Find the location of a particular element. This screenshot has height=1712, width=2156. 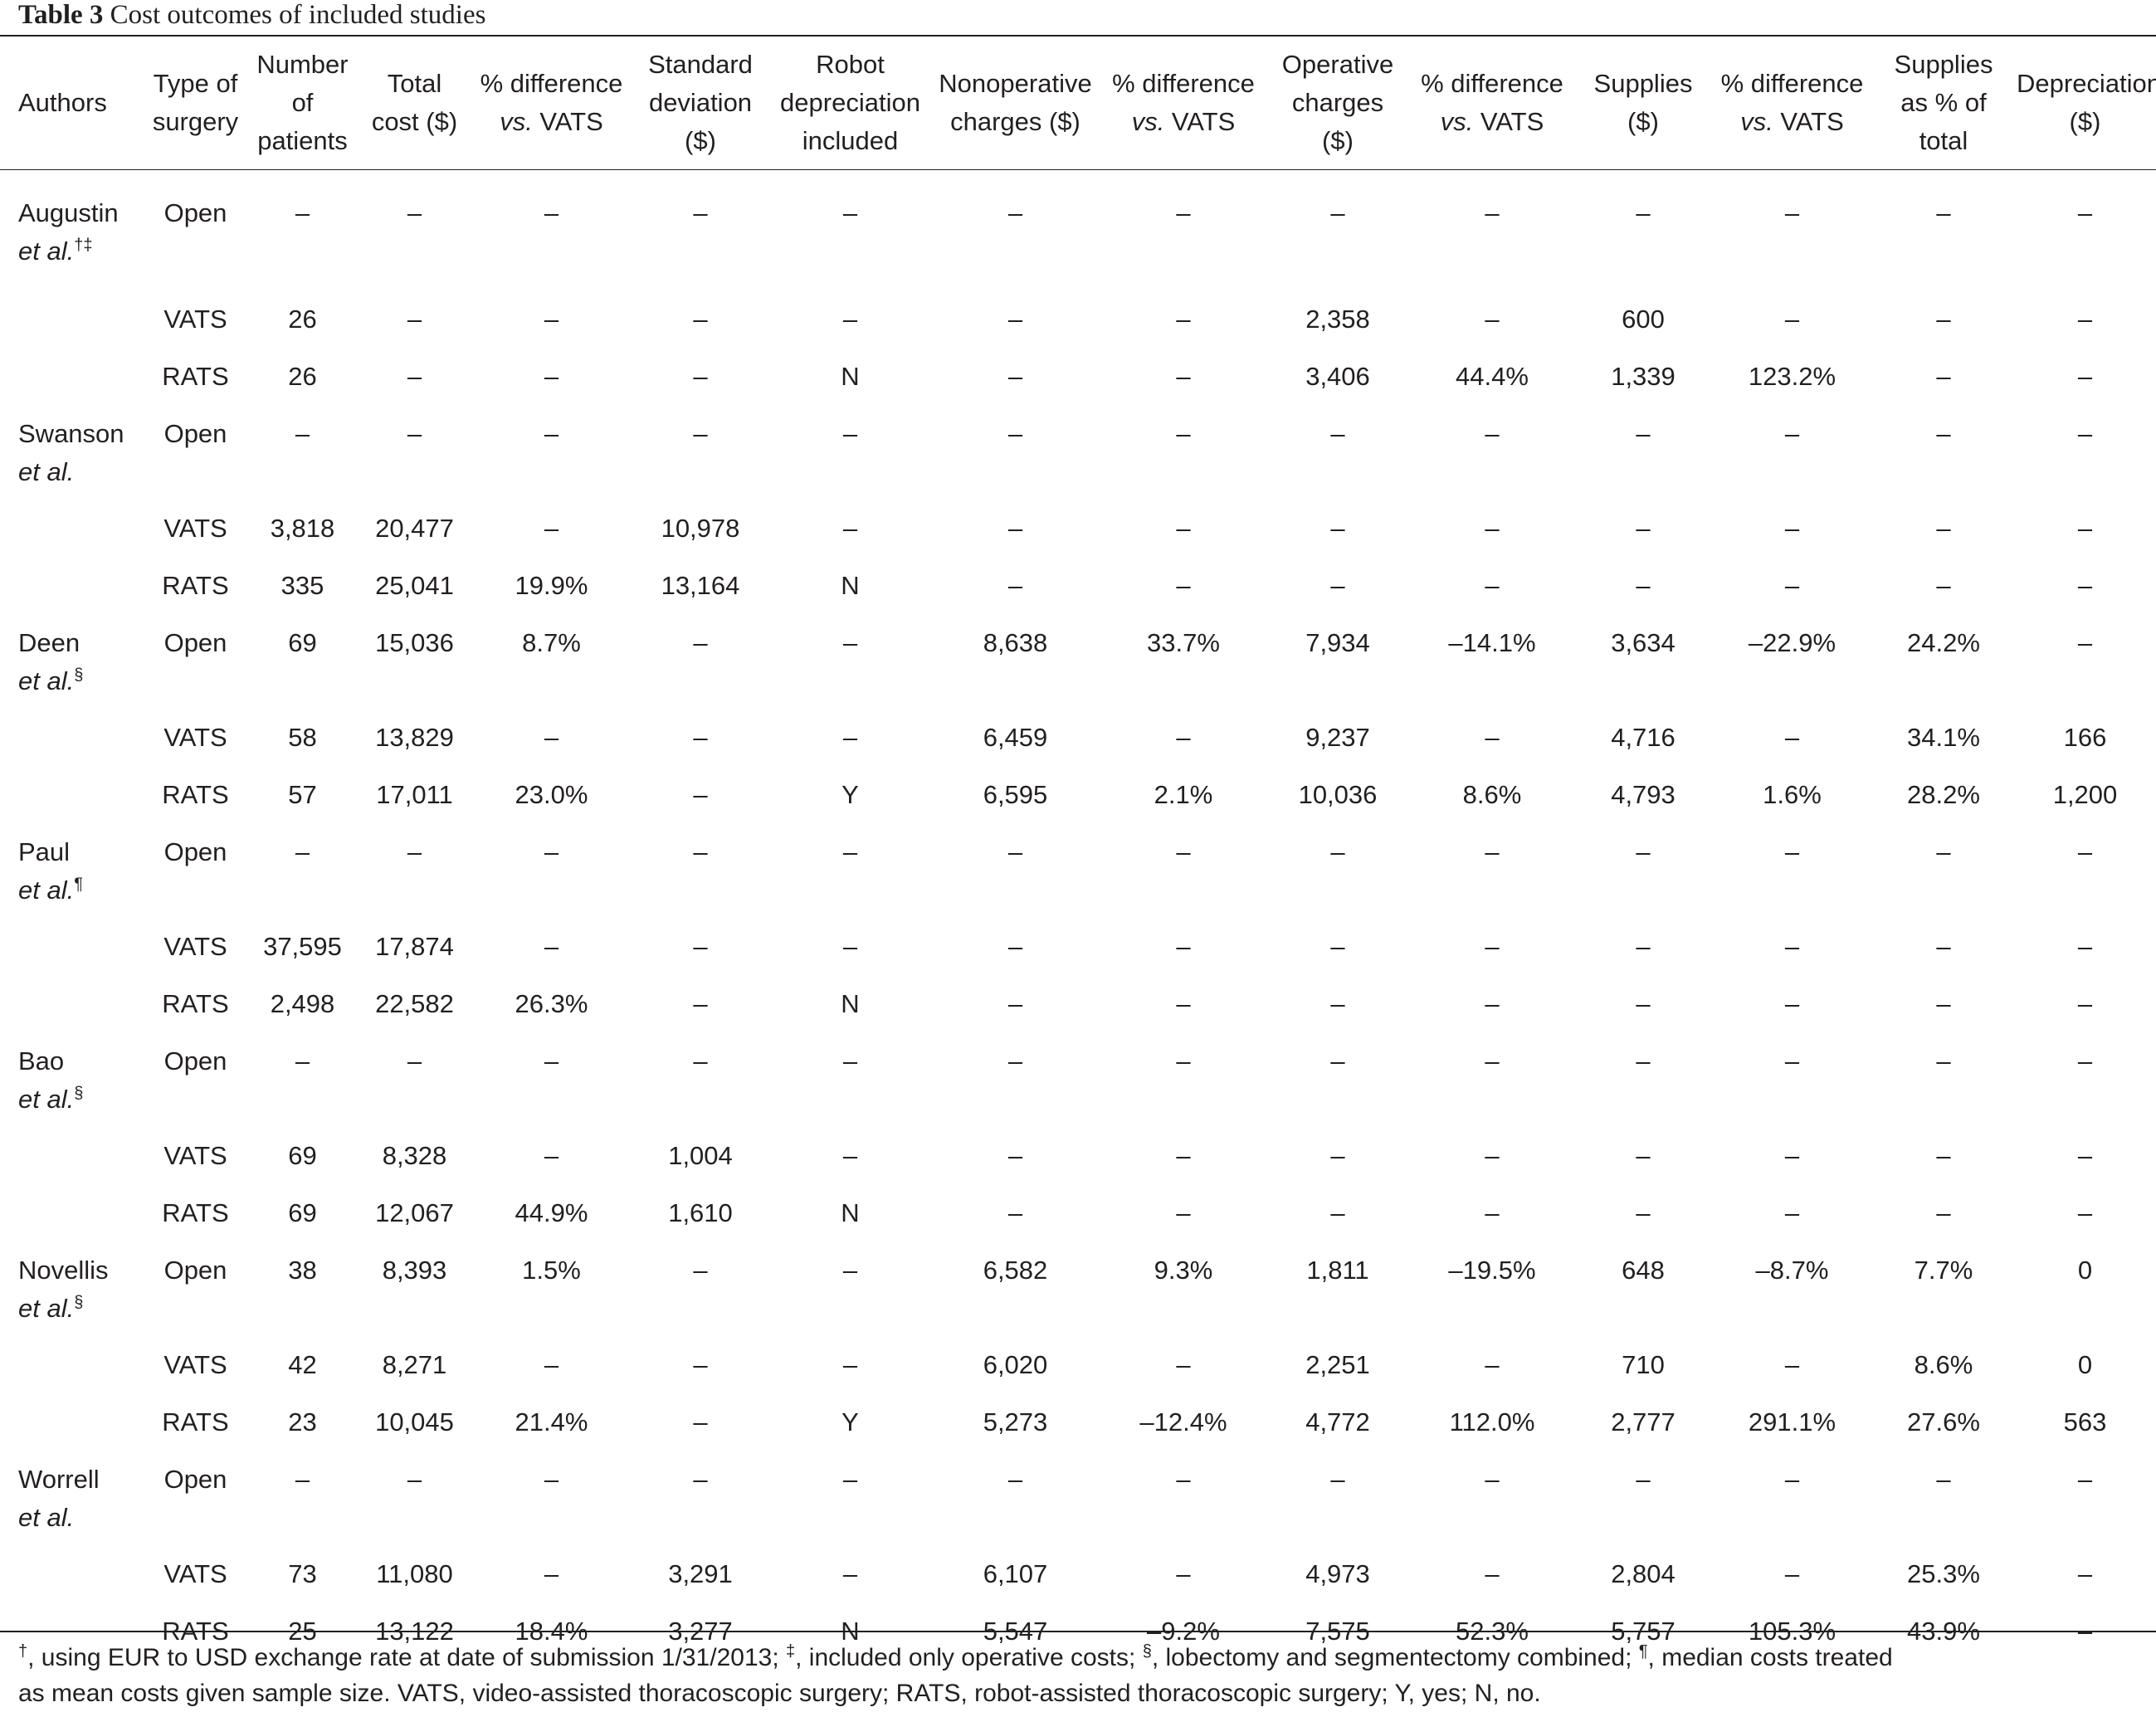

table-cell: 3,818 is located at coordinates (302, 528).